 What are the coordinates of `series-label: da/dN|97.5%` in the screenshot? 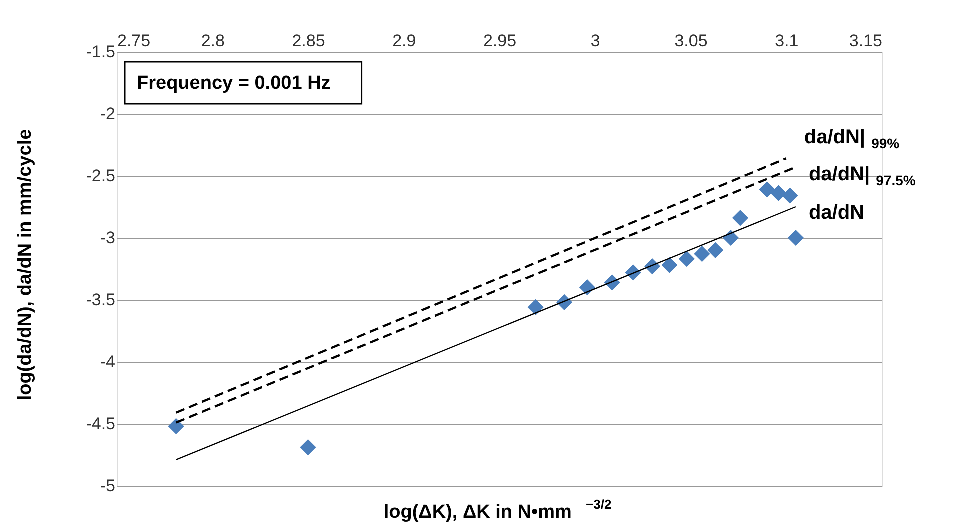 It's located at (862, 175).